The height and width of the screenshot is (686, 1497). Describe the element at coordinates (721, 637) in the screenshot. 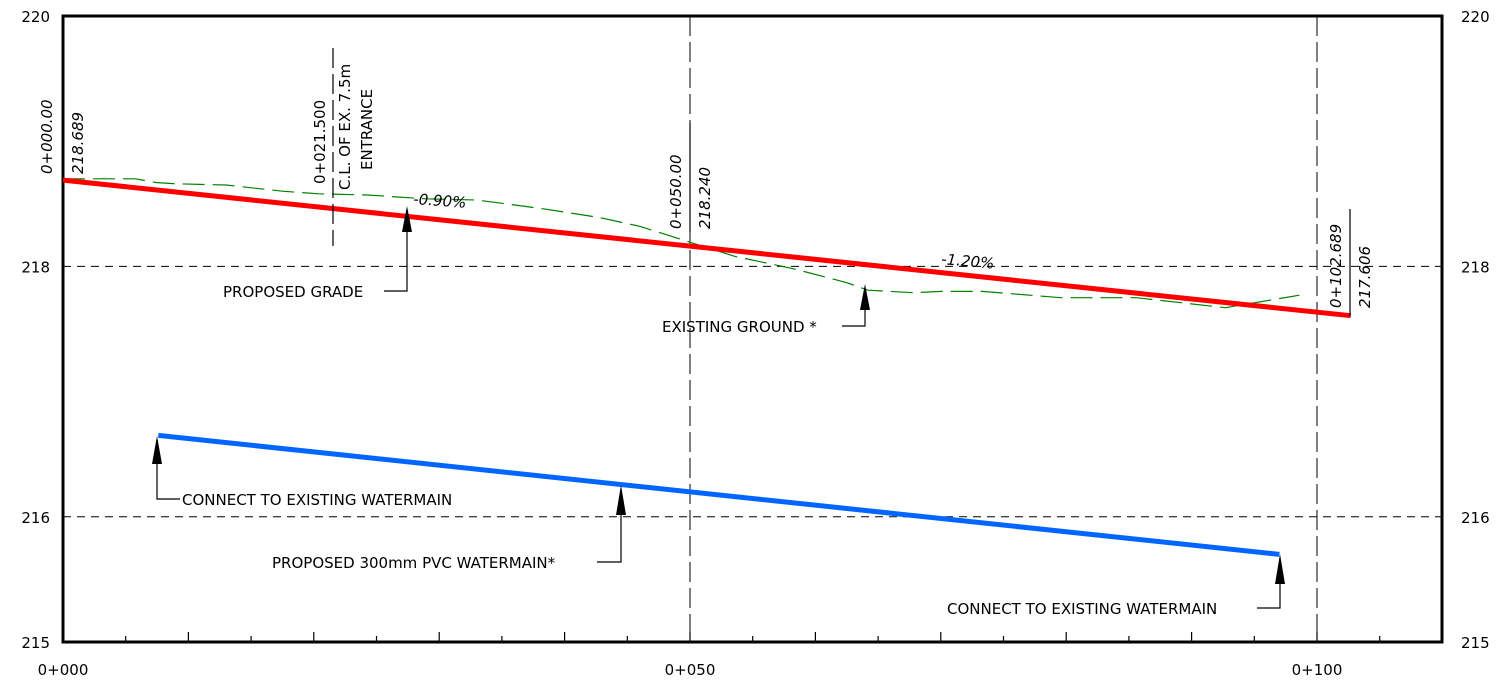

I see `x-minor-ticks` at that location.